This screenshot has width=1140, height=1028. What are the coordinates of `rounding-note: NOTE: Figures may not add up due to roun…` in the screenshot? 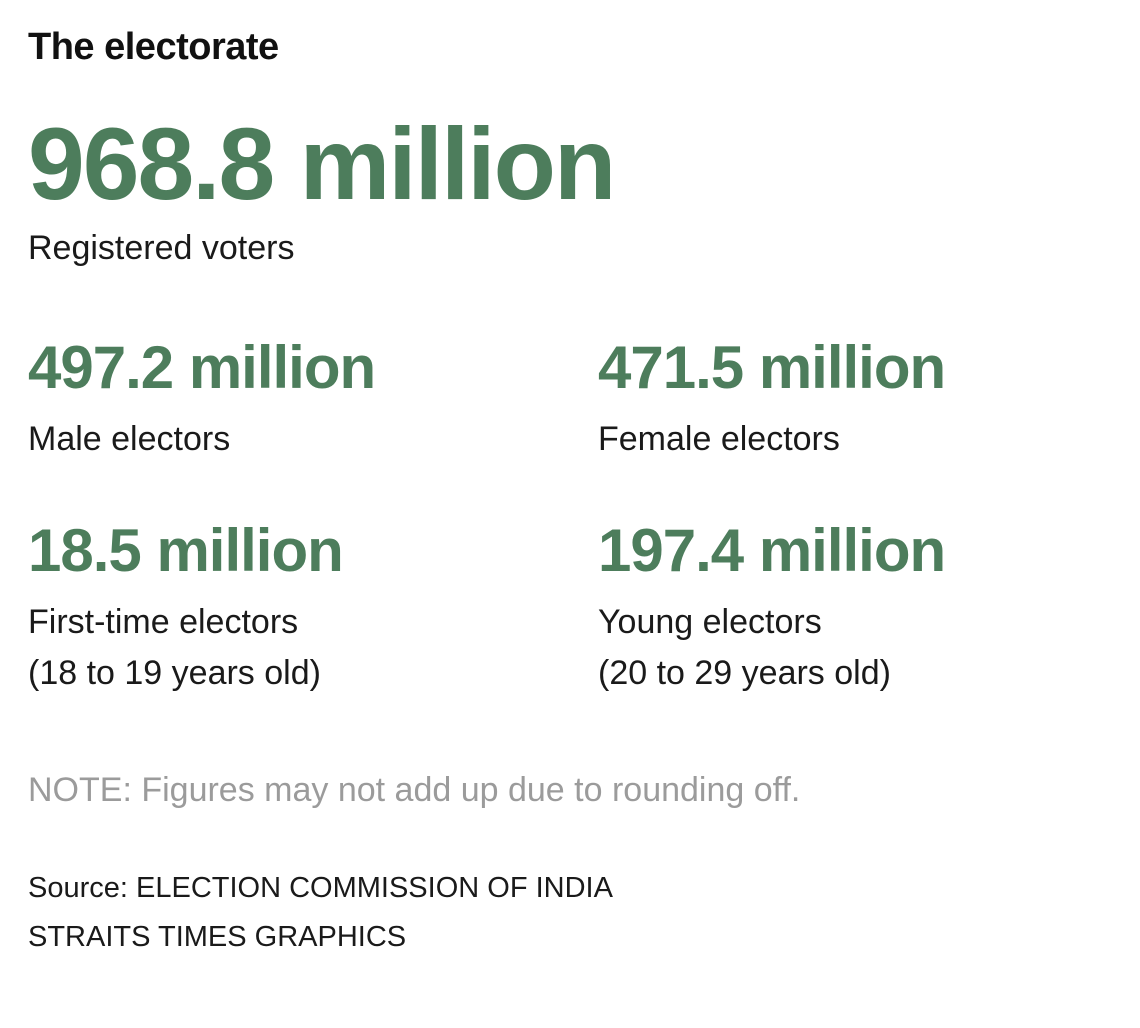 It's located at (414, 790).